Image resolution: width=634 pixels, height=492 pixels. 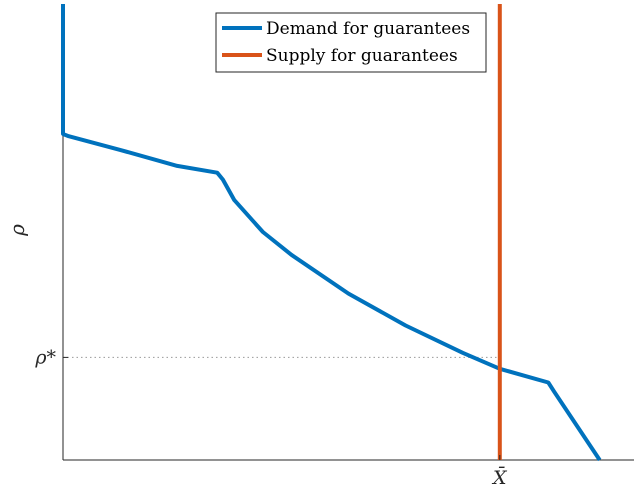 I want to click on legend-label: Supply for guarantees, so click(x=362, y=56).